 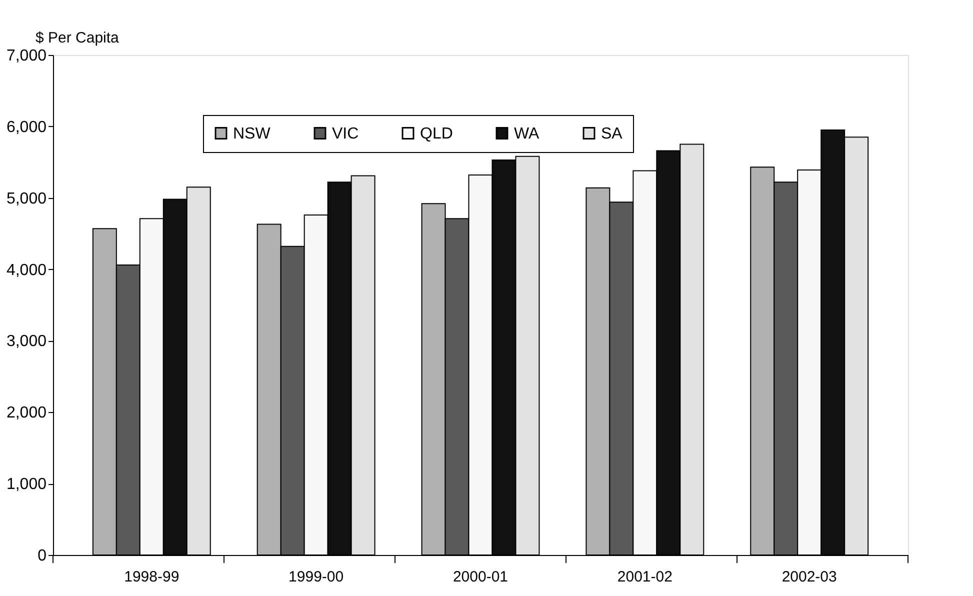 I want to click on x-tick-label: 1998-99, so click(x=152, y=577).